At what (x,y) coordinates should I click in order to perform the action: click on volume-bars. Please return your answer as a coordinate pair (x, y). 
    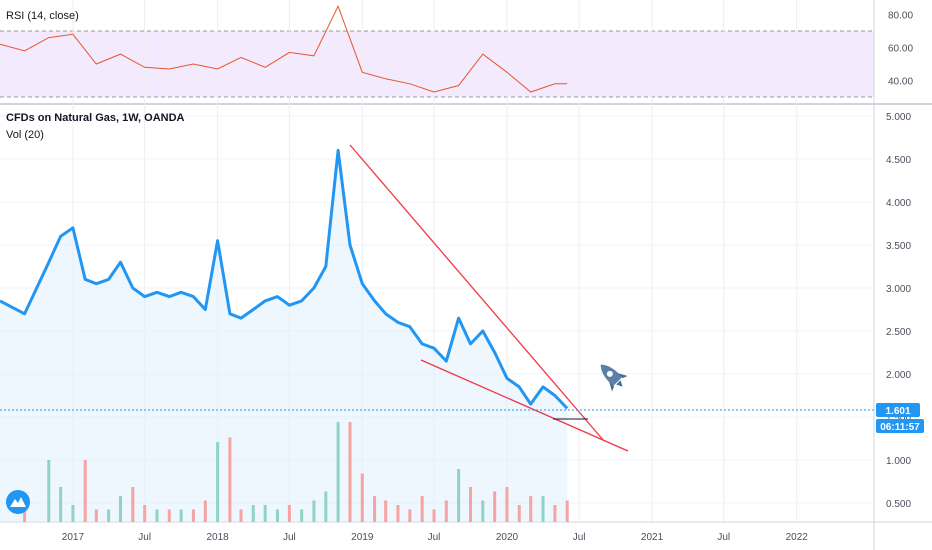
    Looking at the image, I should click on (296, 472).